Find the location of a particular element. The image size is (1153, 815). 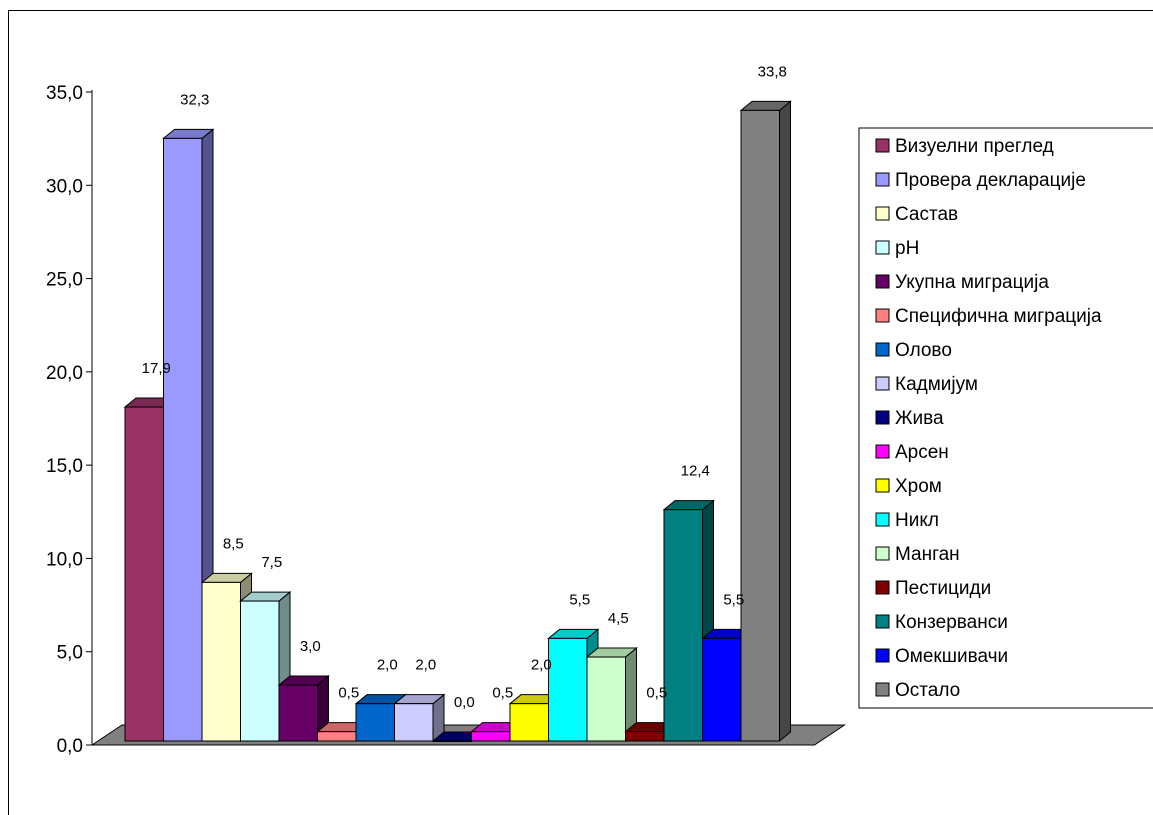

legend-label: Провера декларације is located at coordinates (990, 180).